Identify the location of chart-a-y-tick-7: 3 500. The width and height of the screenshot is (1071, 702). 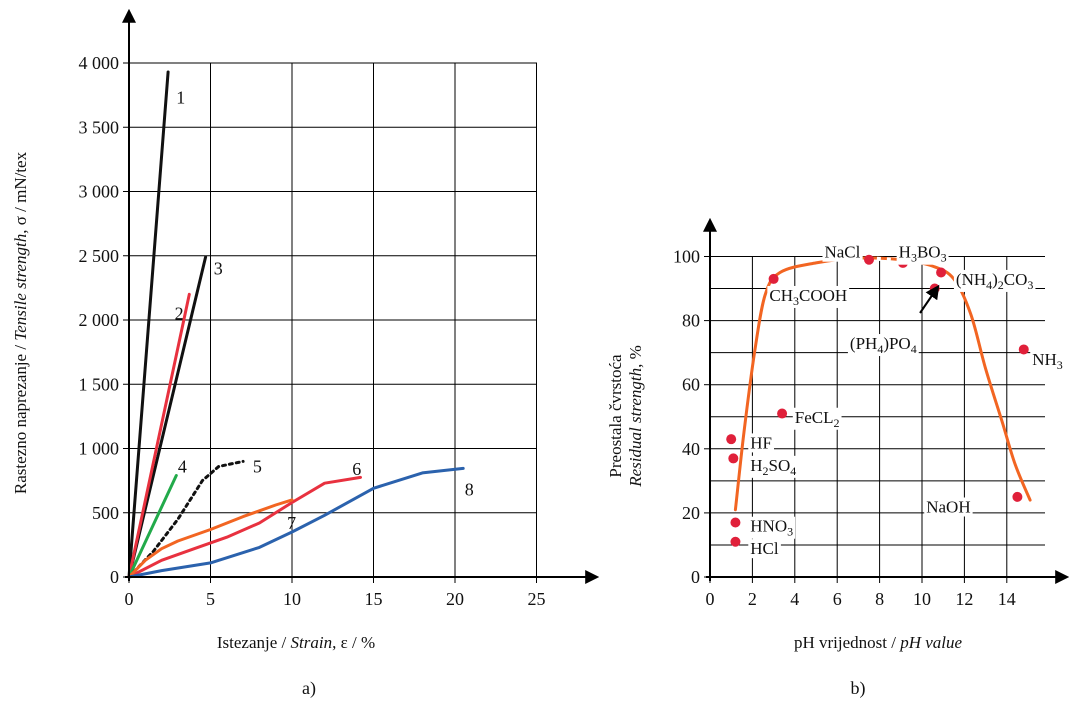
(99, 127).